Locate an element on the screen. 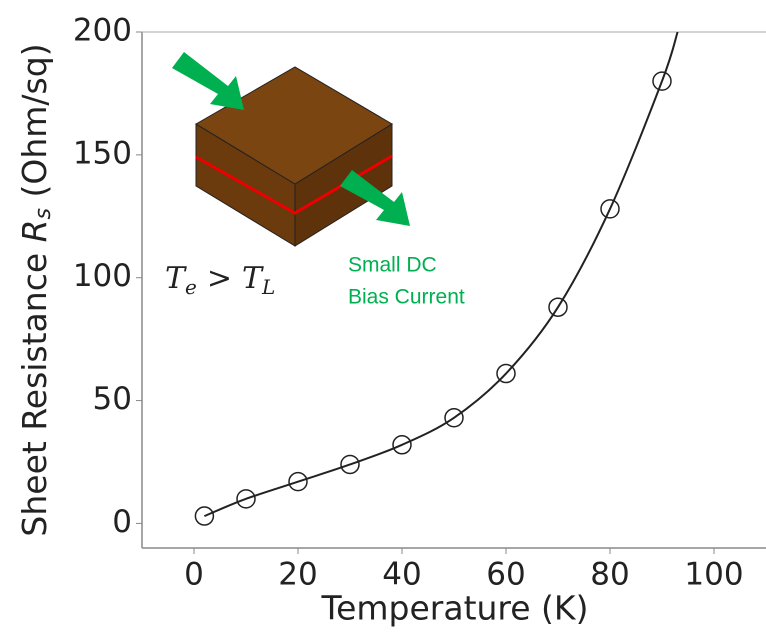 Image resolution: width=766 pixels, height=644 pixels. x-tick-label: 20 is located at coordinates (297, 575).